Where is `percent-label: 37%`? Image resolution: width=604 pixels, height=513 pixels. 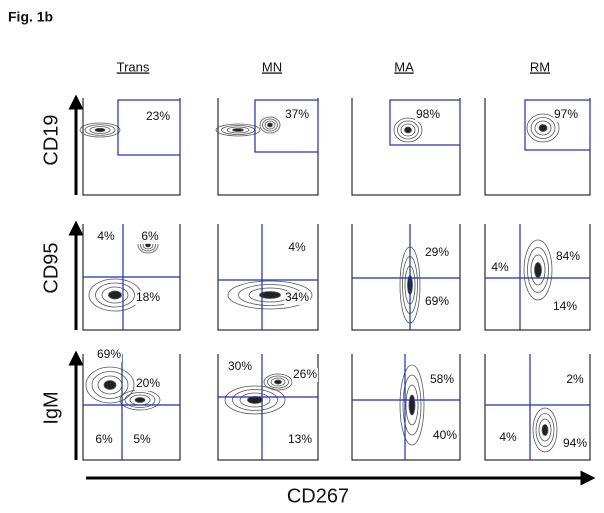 percent-label: 37% is located at coordinates (297, 114).